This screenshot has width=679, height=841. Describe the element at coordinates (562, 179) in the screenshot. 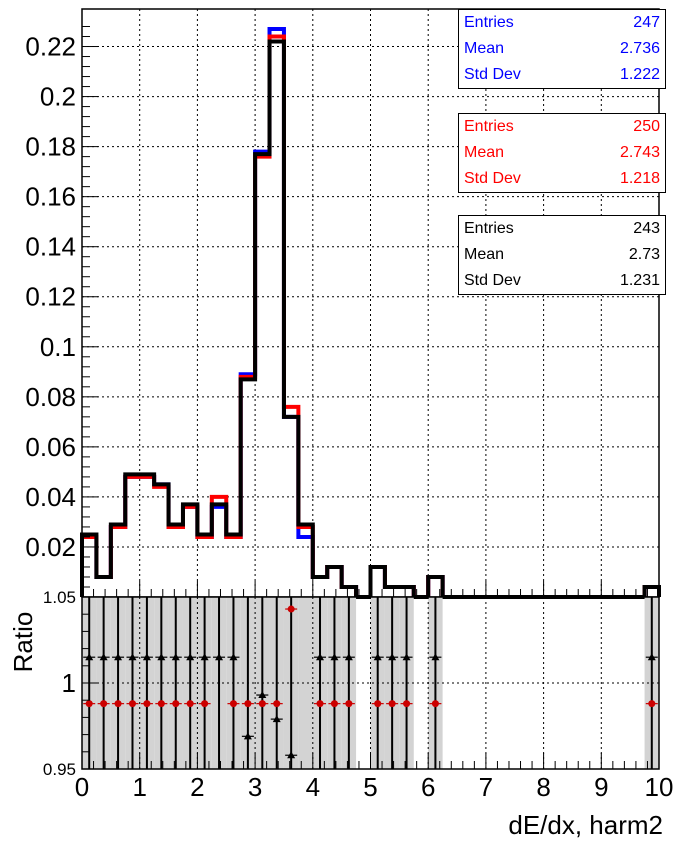

I see `stats-row: Std Dev 1.218` at that location.